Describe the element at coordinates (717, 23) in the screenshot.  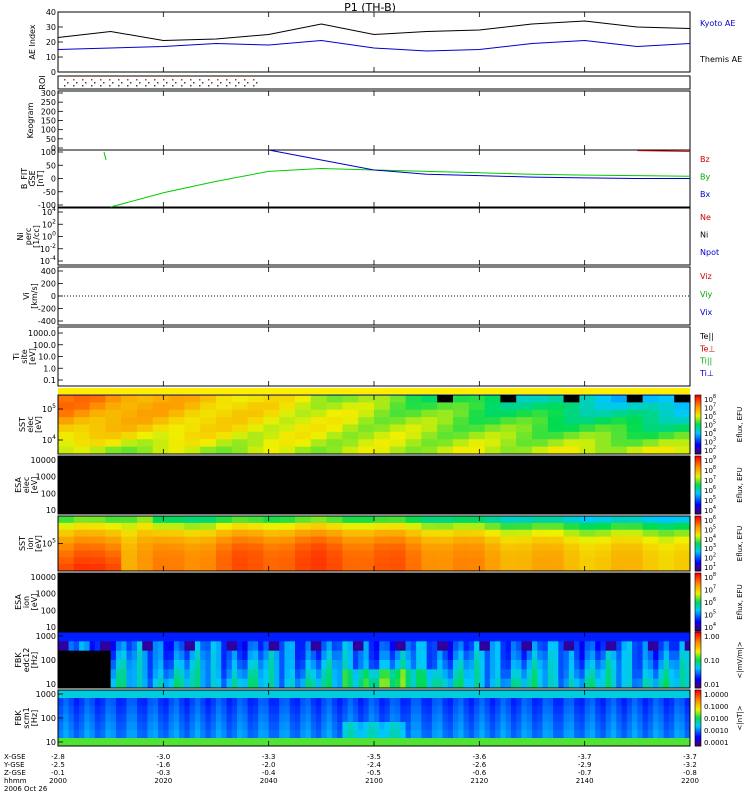
I see `legend-entry: Kyoto AE` at that location.